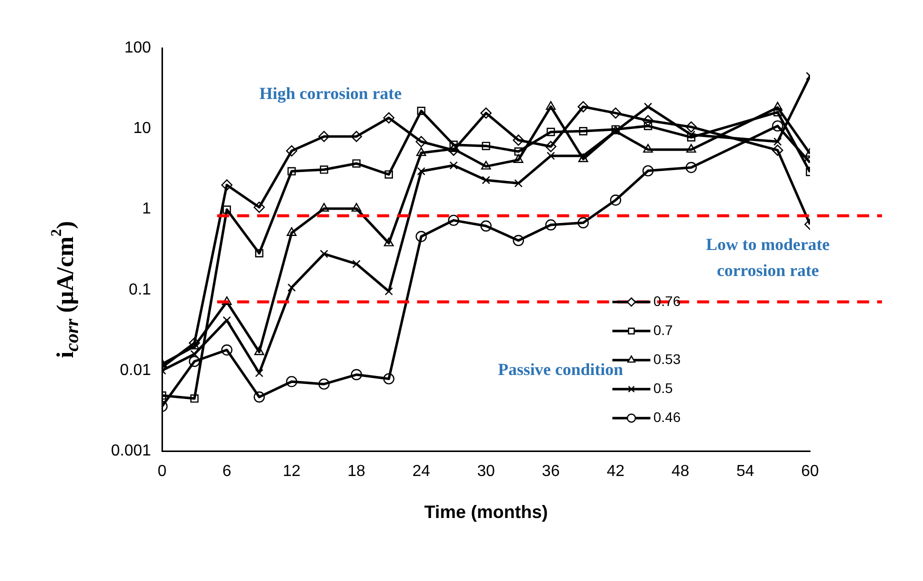 The image size is (923, 581). I want to click on legend-label: 0.76, so click(667, 300).